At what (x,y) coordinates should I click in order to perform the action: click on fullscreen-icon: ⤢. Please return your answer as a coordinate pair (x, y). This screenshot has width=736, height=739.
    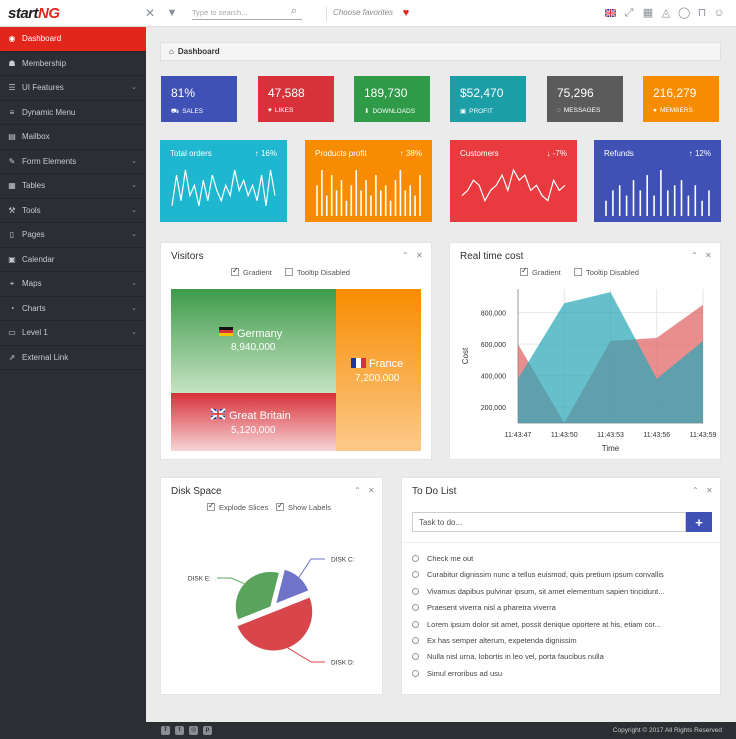
    Looking at the image, I should click on (629, 13).